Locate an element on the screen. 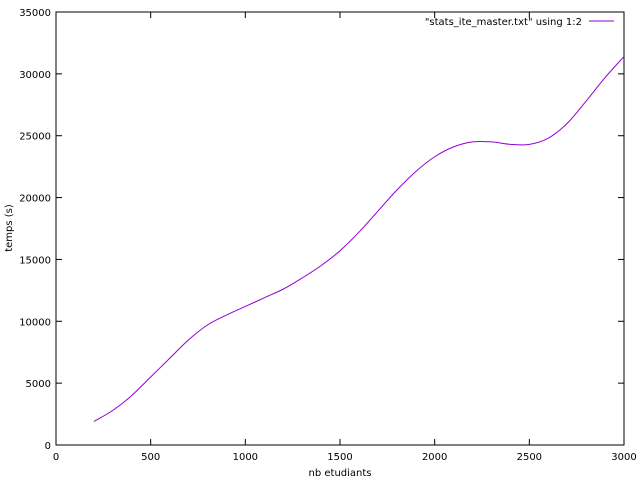 The height and width of the screenshot is (480, 640). x-tick-label: 3000 is located at coordinates (623, 457).